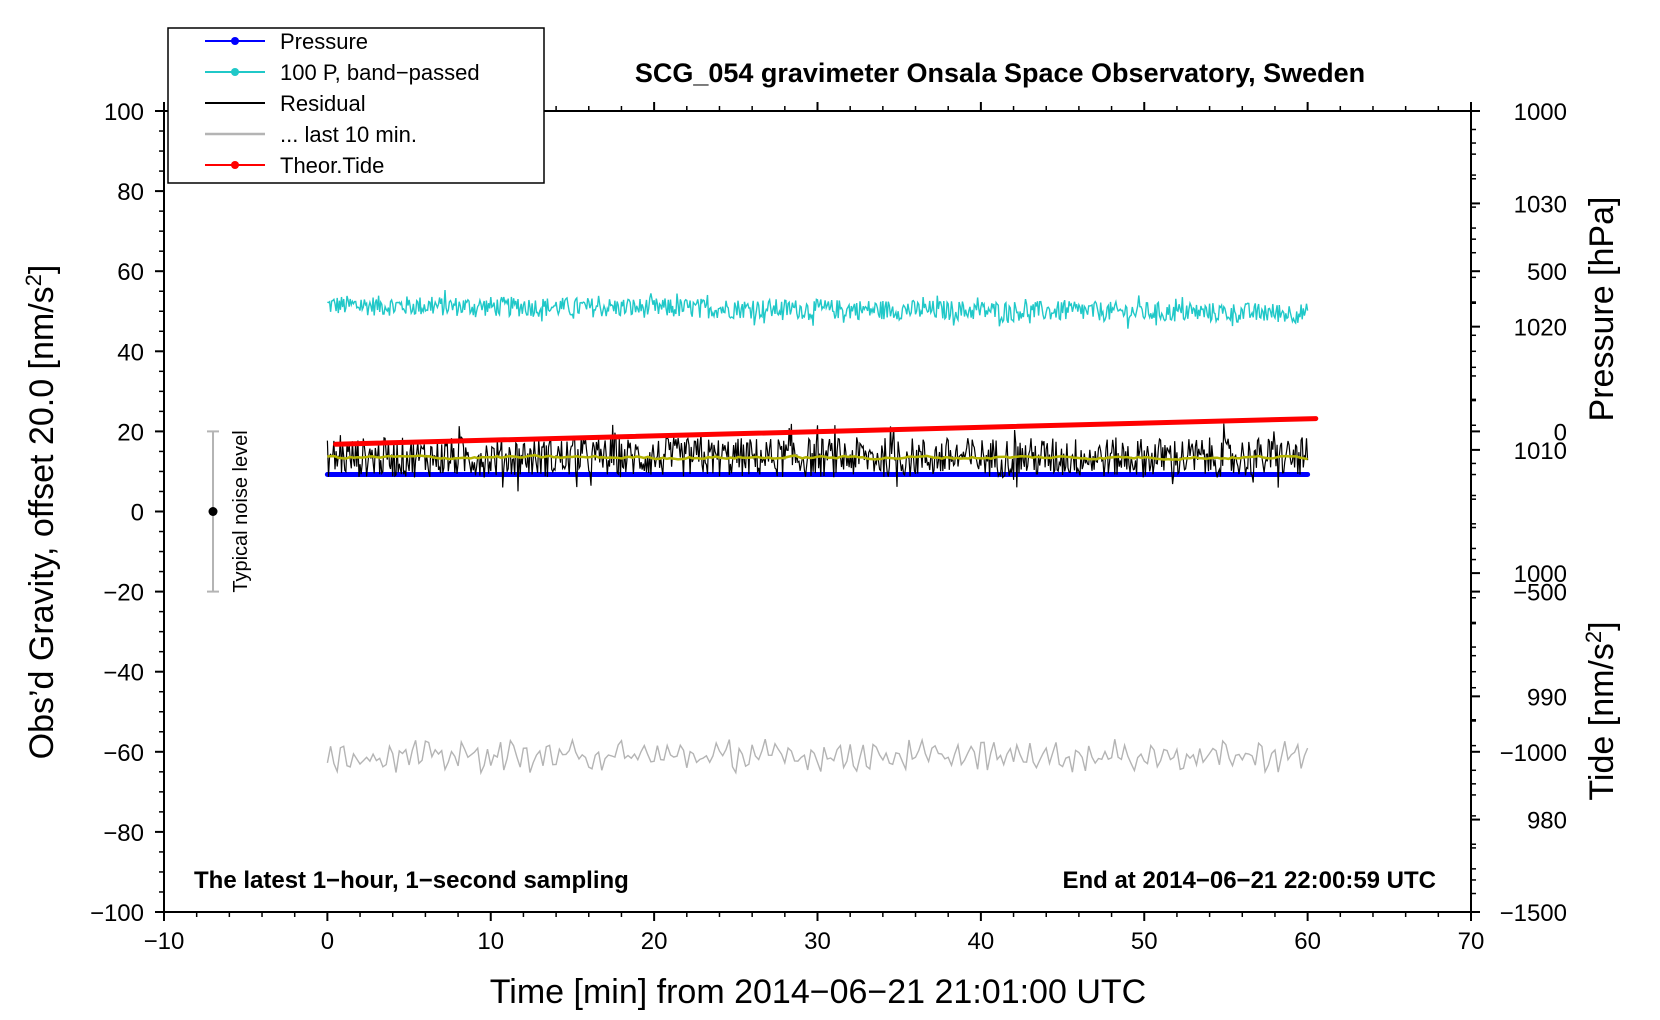 Image resolution: width=1660 pixels, height=1020 pixels. Describe the element at coordinates (42, 522) in the screenshot. I see `y-axis-title-main: Obs’d Gravity, offset 20.0 [nm/s` at that location.